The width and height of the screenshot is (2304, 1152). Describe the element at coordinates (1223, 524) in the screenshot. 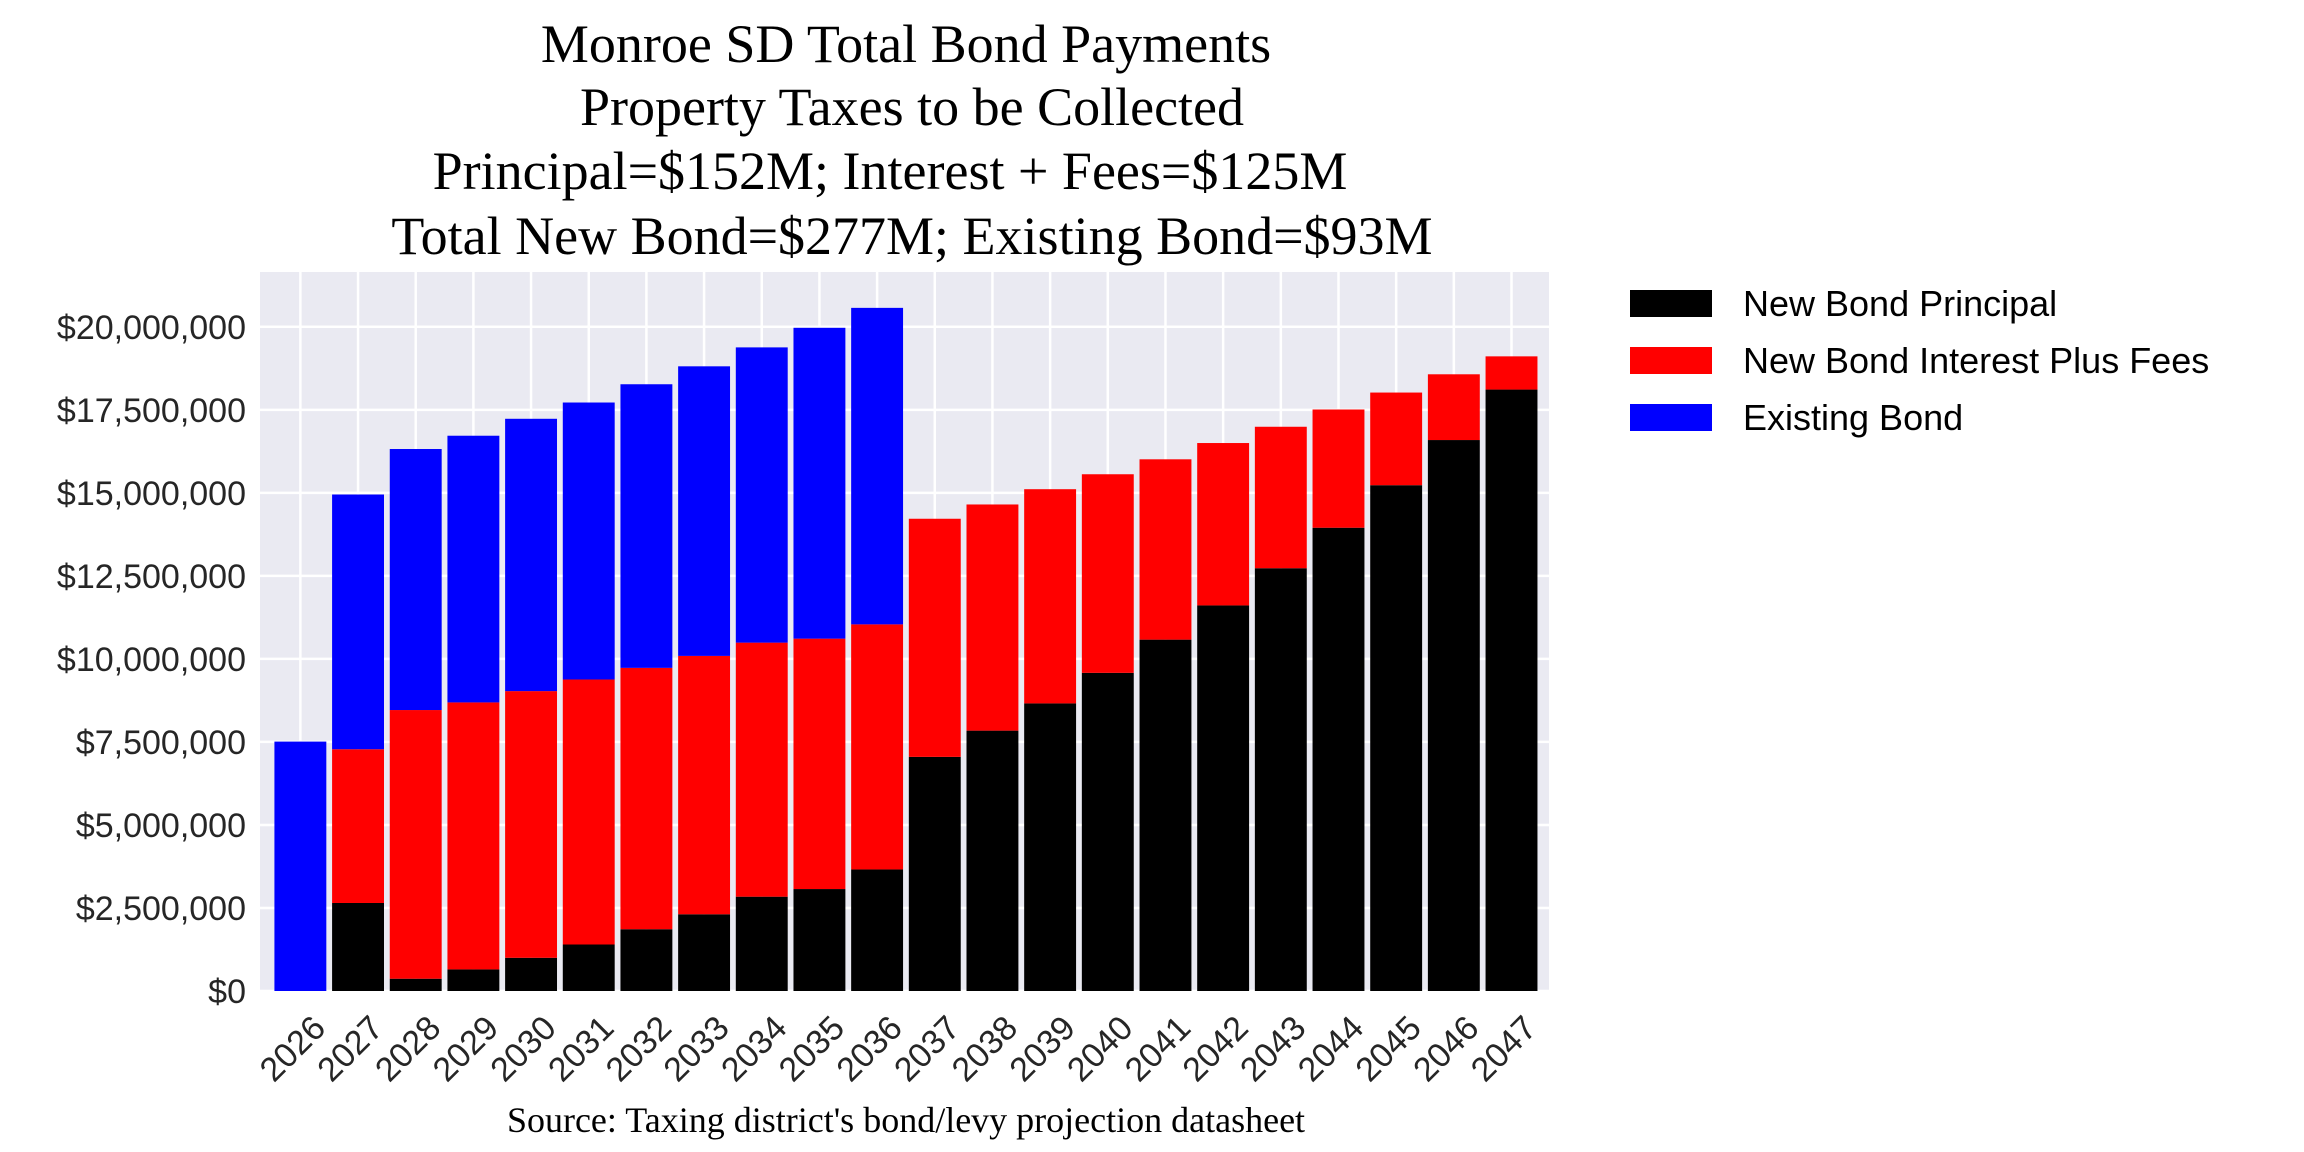

I see `bar-new-bond-interest-plus-fees-2042` at that location.